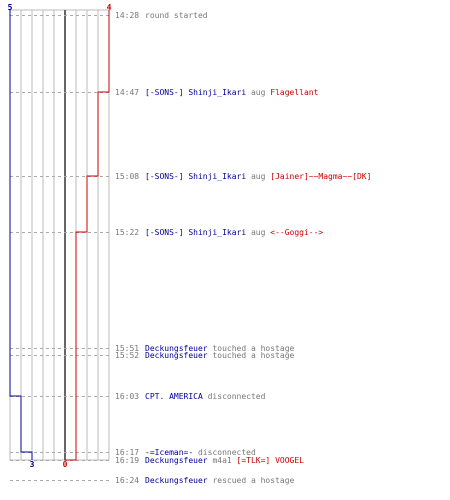  I want to click on player-blue: -=Iceman=-, so click(169, 452).